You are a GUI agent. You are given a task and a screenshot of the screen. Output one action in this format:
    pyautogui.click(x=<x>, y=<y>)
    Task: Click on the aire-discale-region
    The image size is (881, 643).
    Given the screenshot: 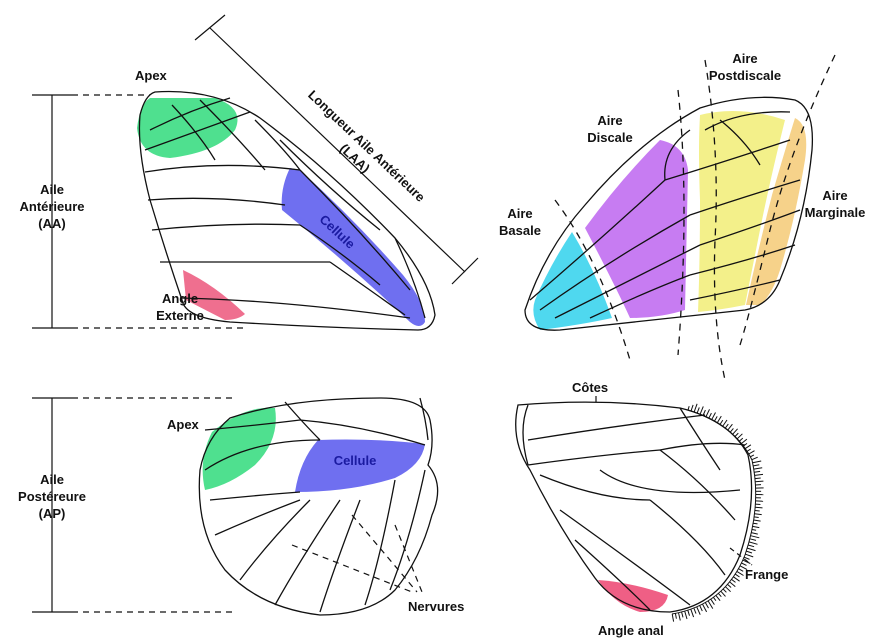 What is the action you would take?
    pyautogui.click(x=636, y=229)
    